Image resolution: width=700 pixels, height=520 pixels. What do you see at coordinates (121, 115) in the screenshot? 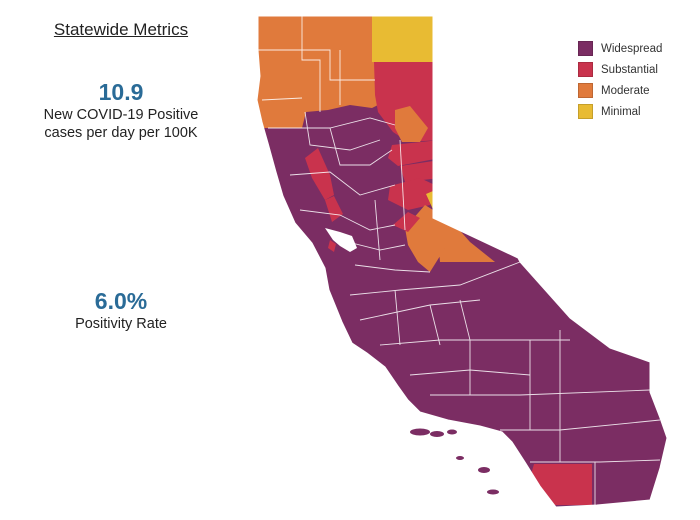
I see `cases-label-line1: New COVID-19 Positive` at bounding box center [121, 115].